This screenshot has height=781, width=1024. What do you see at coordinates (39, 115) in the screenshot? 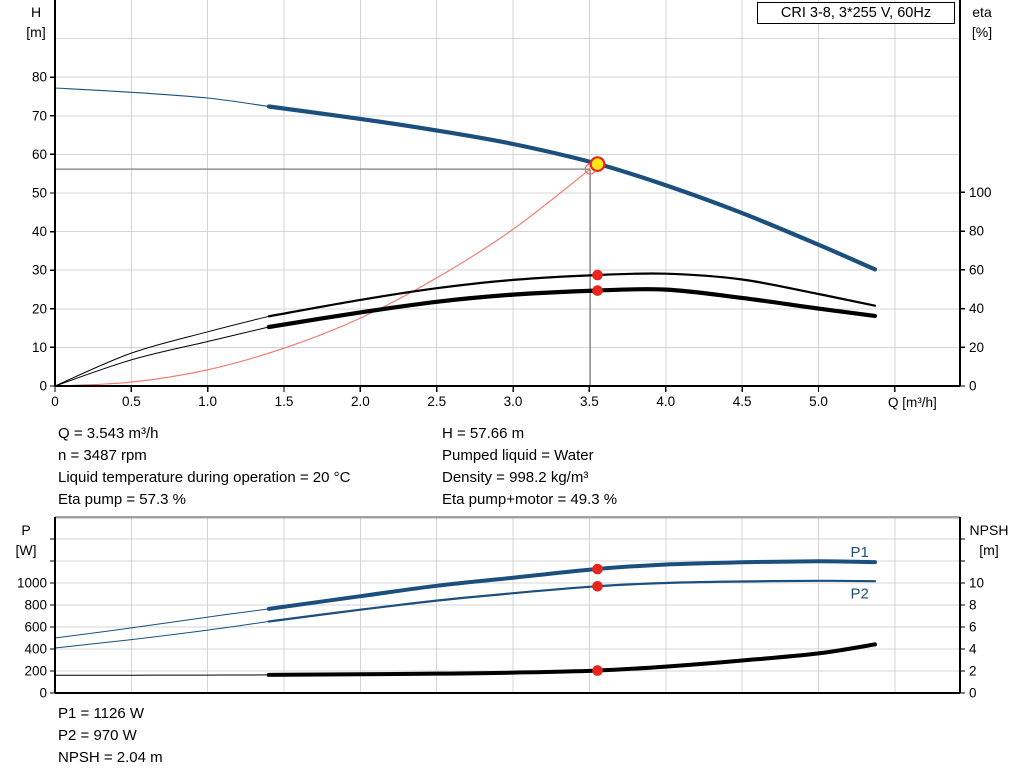
I see `tick-label: 70` at bounding box center [39, 115].